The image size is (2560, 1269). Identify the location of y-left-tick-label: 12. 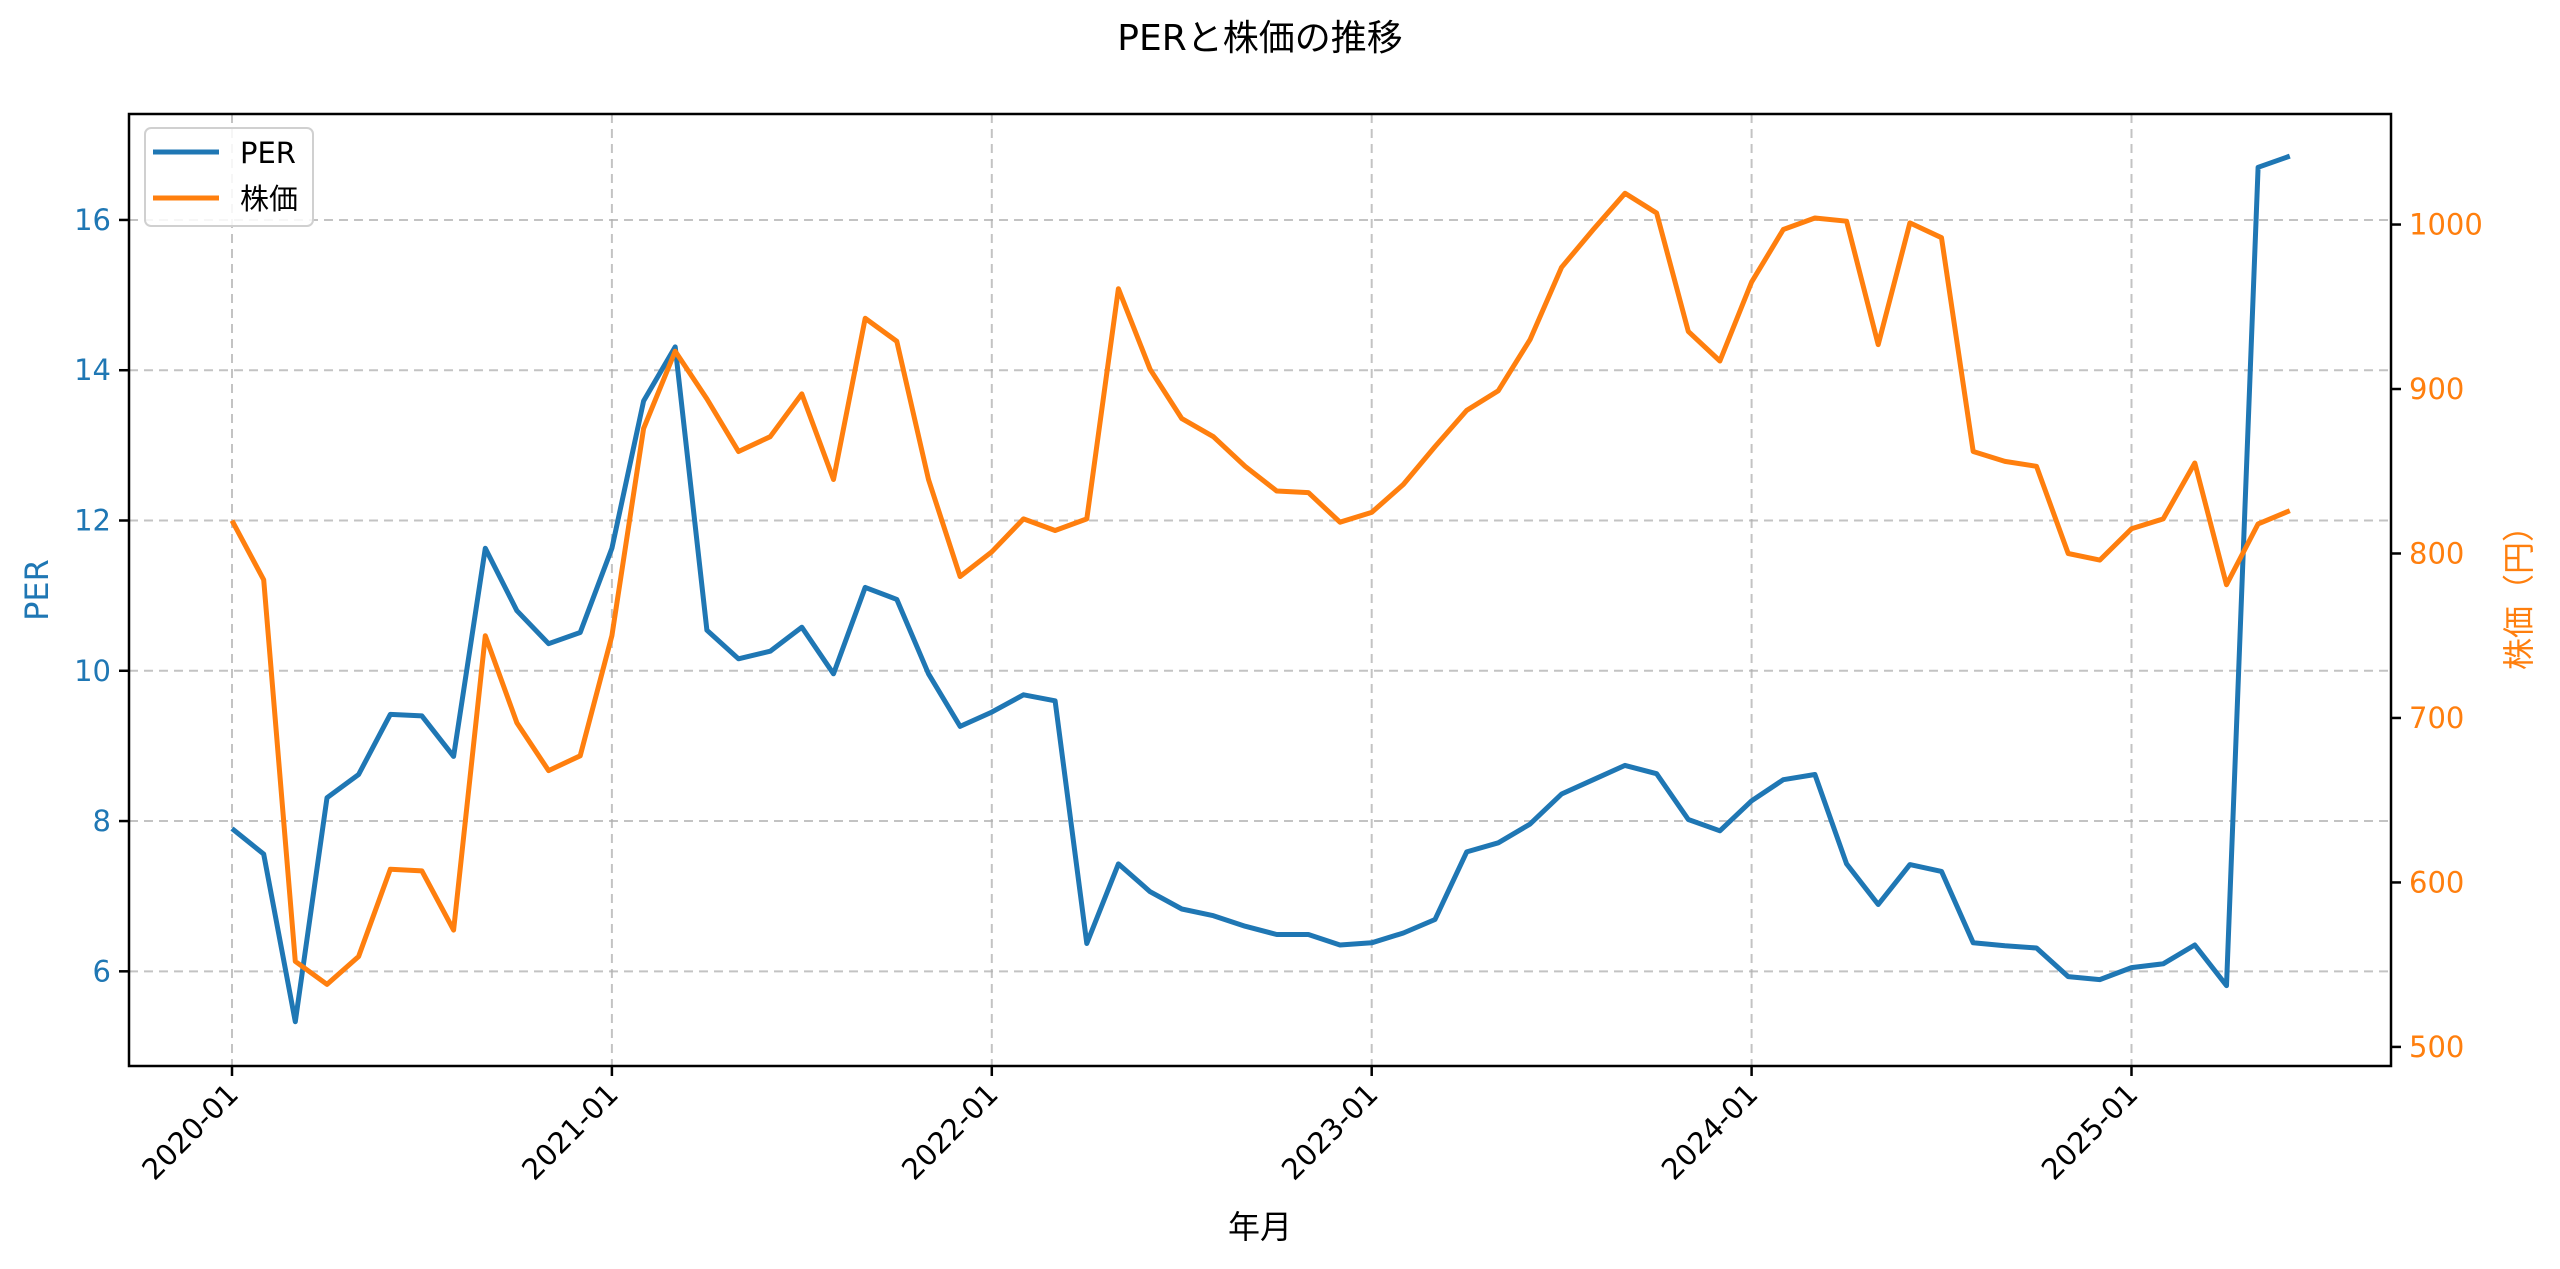
(92, 520).